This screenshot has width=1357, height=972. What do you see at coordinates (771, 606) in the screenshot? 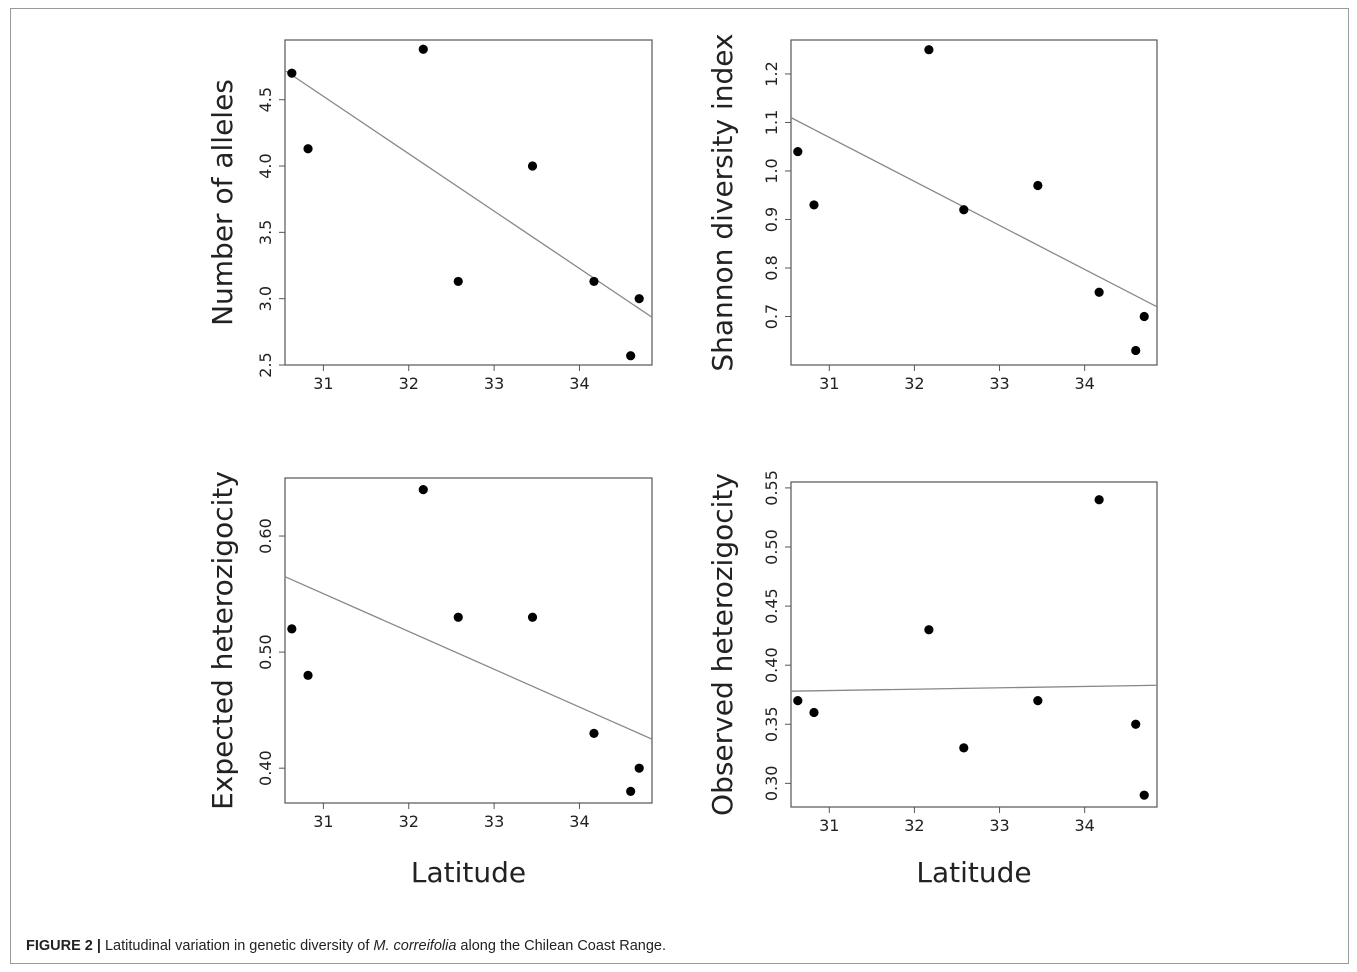
I see `y-tick-label: 0.45` at bounding box center [771, 606].